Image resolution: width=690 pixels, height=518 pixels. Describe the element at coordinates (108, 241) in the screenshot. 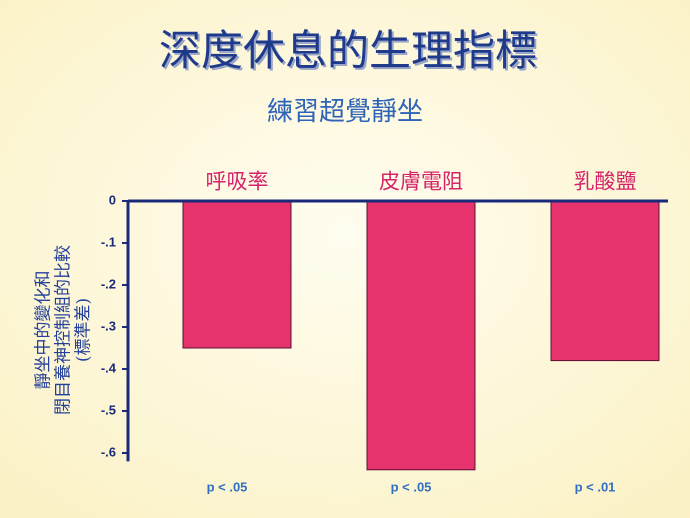

I see `y-tick-label: -.1` at that location.